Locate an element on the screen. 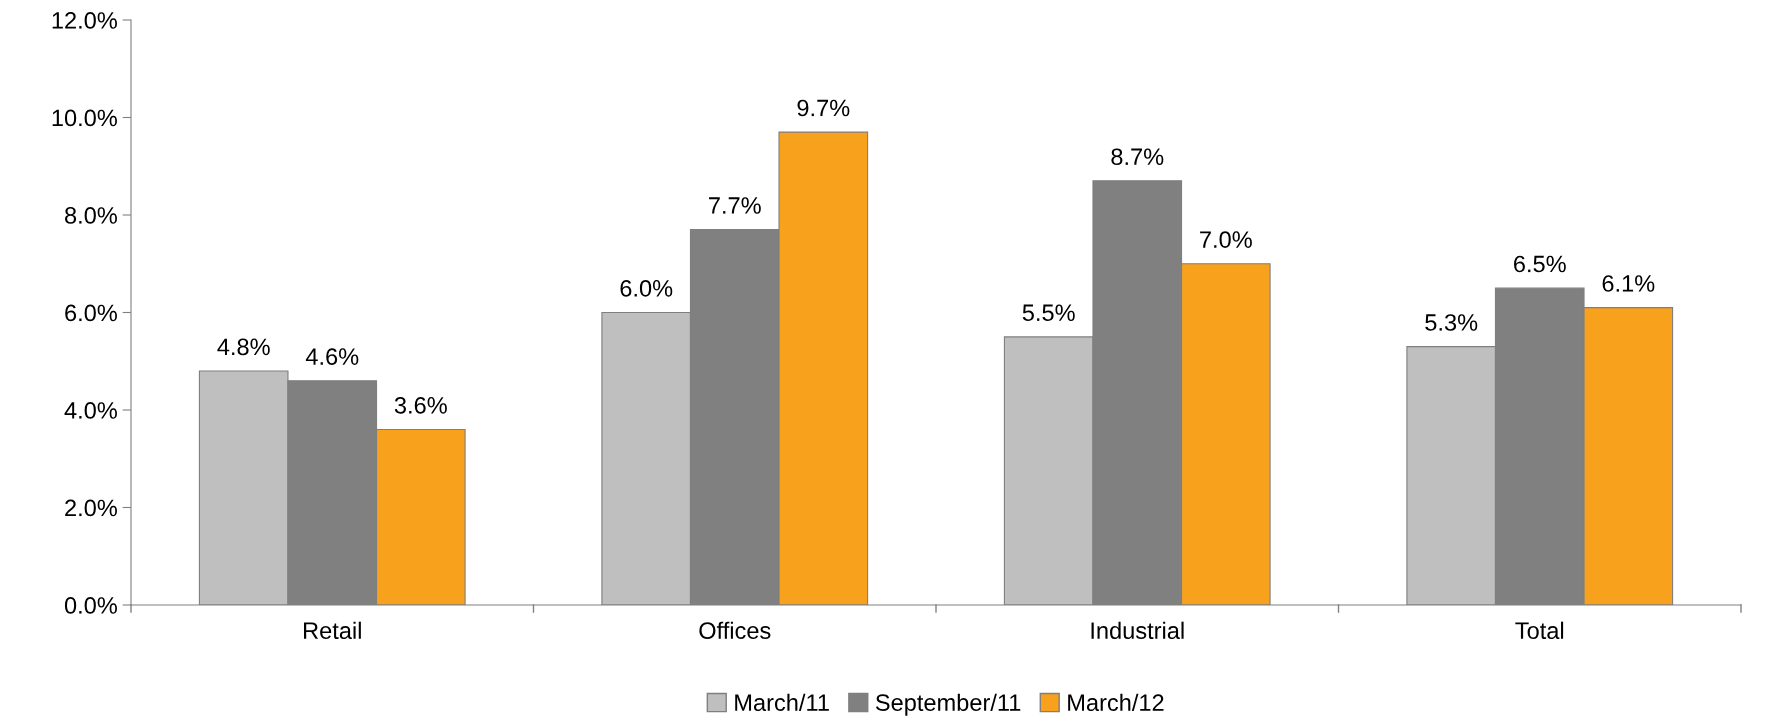 The height and width of the screenshot is (720, 1787). data-label: 4.6% is located at coordinates (332, 356).